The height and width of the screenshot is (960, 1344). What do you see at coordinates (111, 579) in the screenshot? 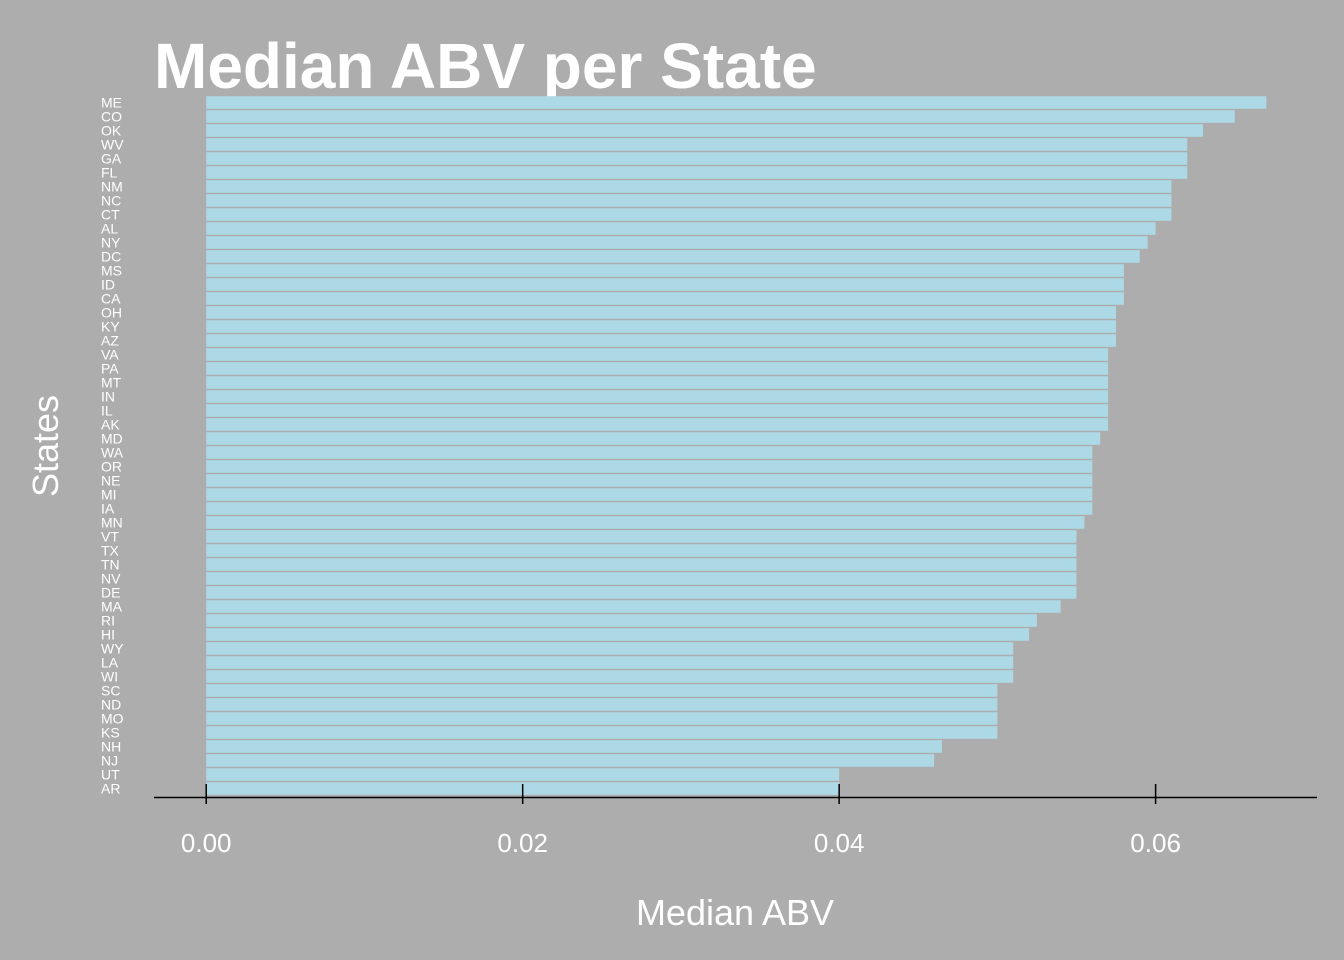
I see `category-label-nv: NV` at bounding box center [111, 579].